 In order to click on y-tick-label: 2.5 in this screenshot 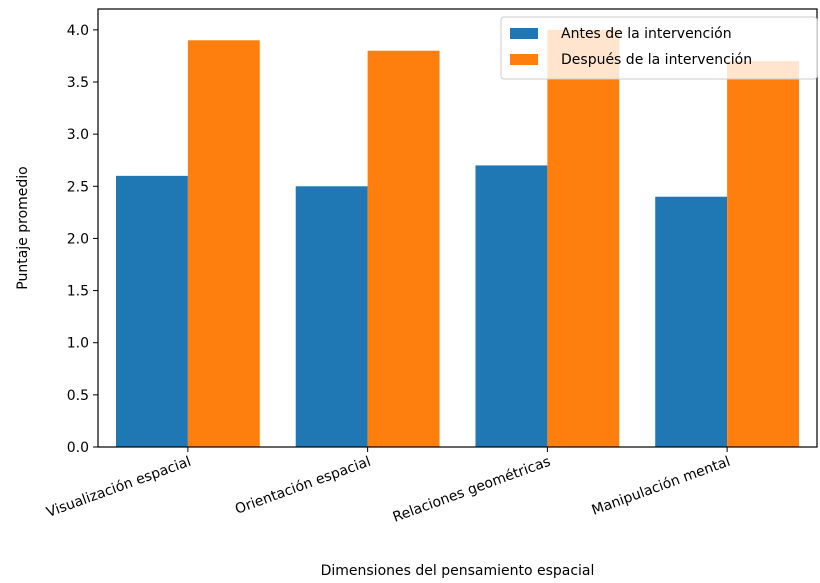, I will do `click(78, 187)`.